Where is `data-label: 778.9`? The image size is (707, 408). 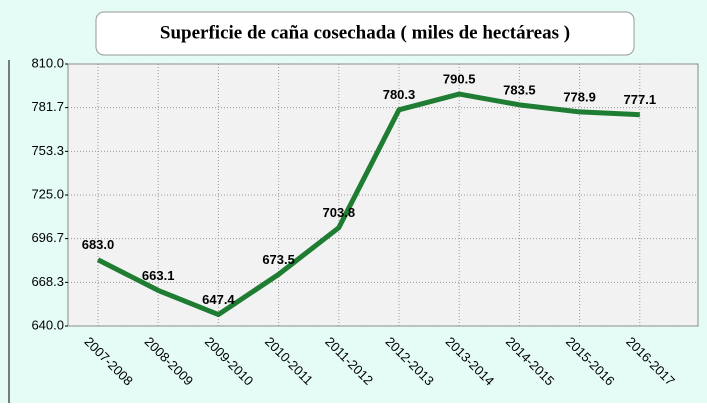
data-label: 778.9 is located at coordinates (579, 96).